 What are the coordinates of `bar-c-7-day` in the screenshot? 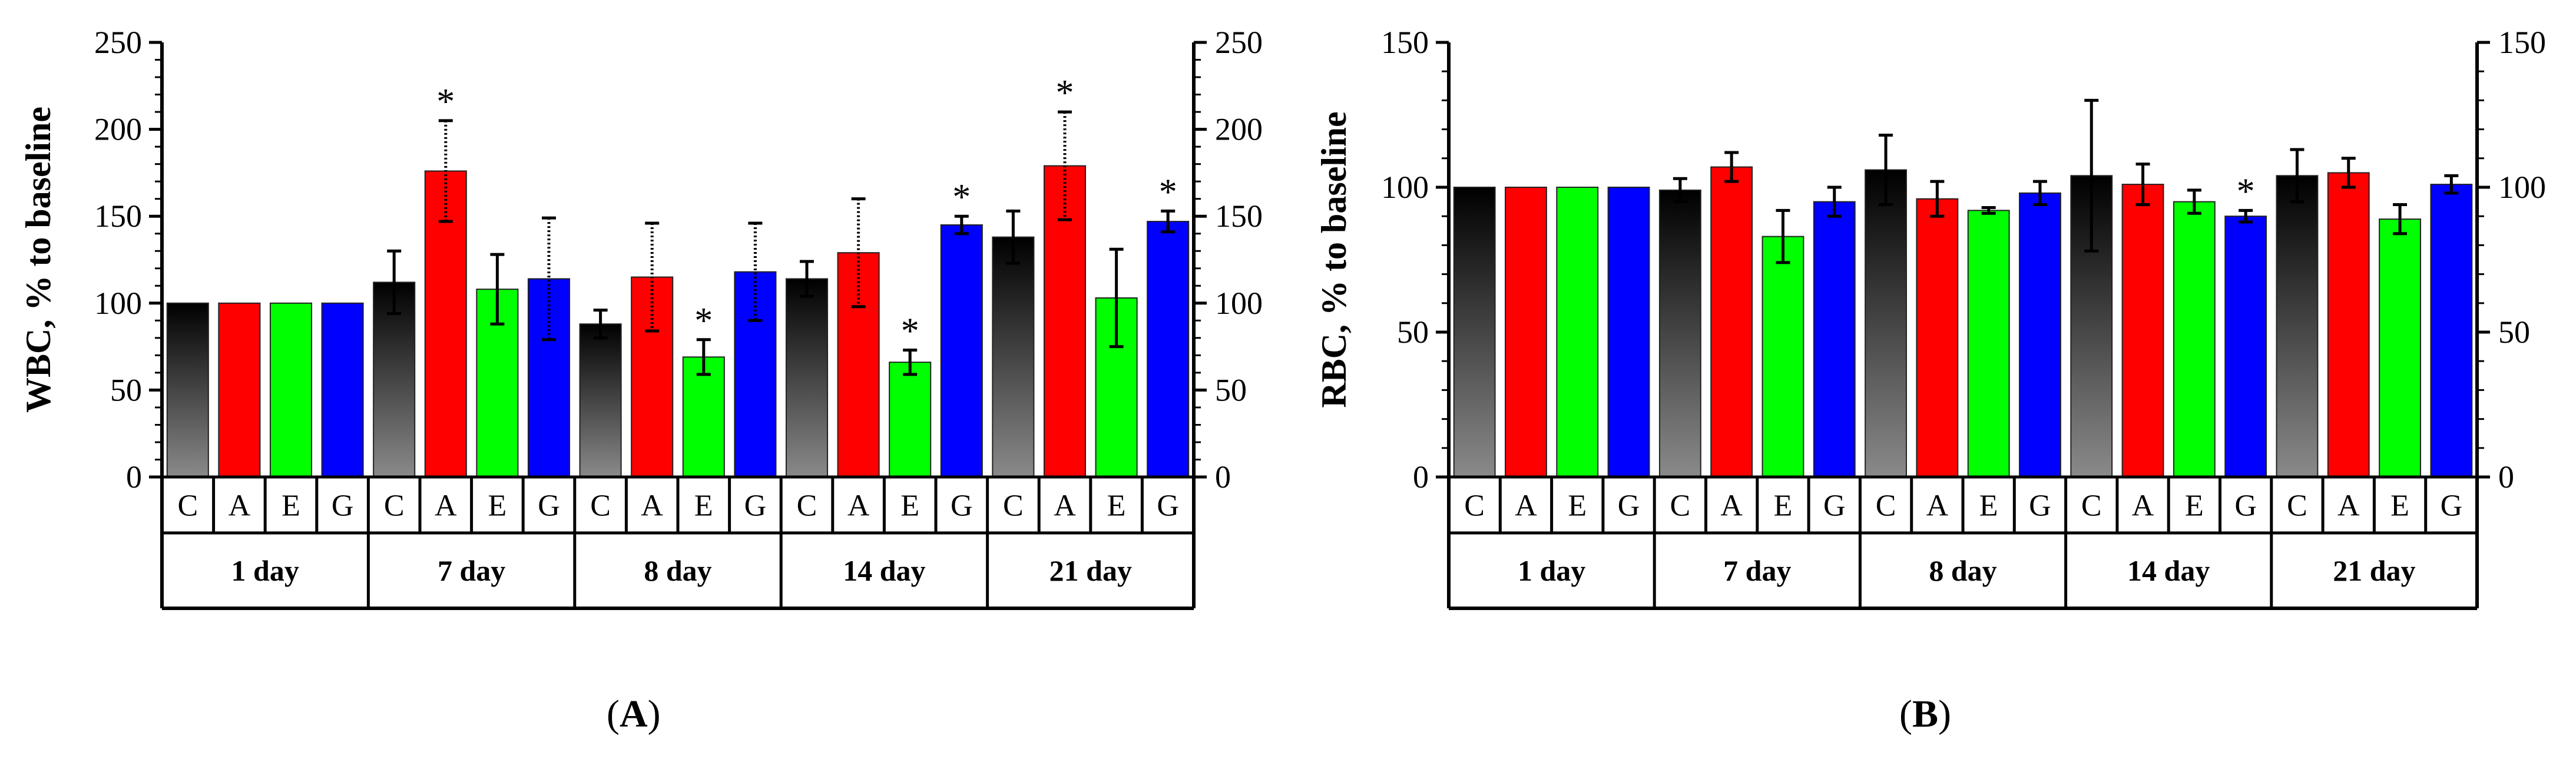 It's located at (1679, 333).